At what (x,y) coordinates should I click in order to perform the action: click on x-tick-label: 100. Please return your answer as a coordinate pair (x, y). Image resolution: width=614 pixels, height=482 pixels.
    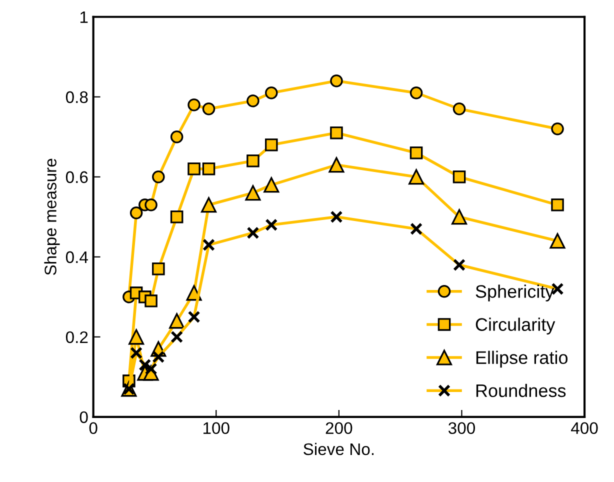
    Looking at the image, I should click on (216, 428).